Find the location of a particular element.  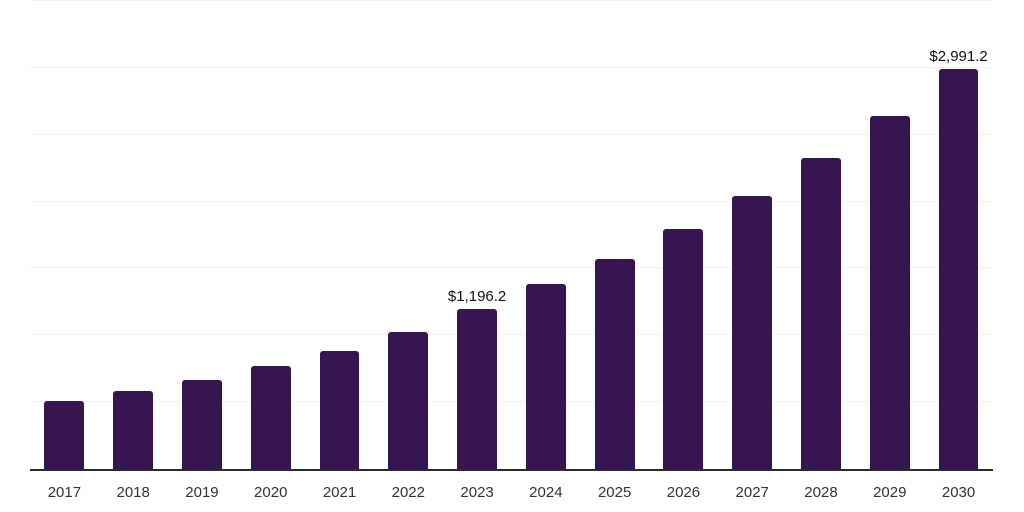

bar-2018 is located at coordinates (133, 430).